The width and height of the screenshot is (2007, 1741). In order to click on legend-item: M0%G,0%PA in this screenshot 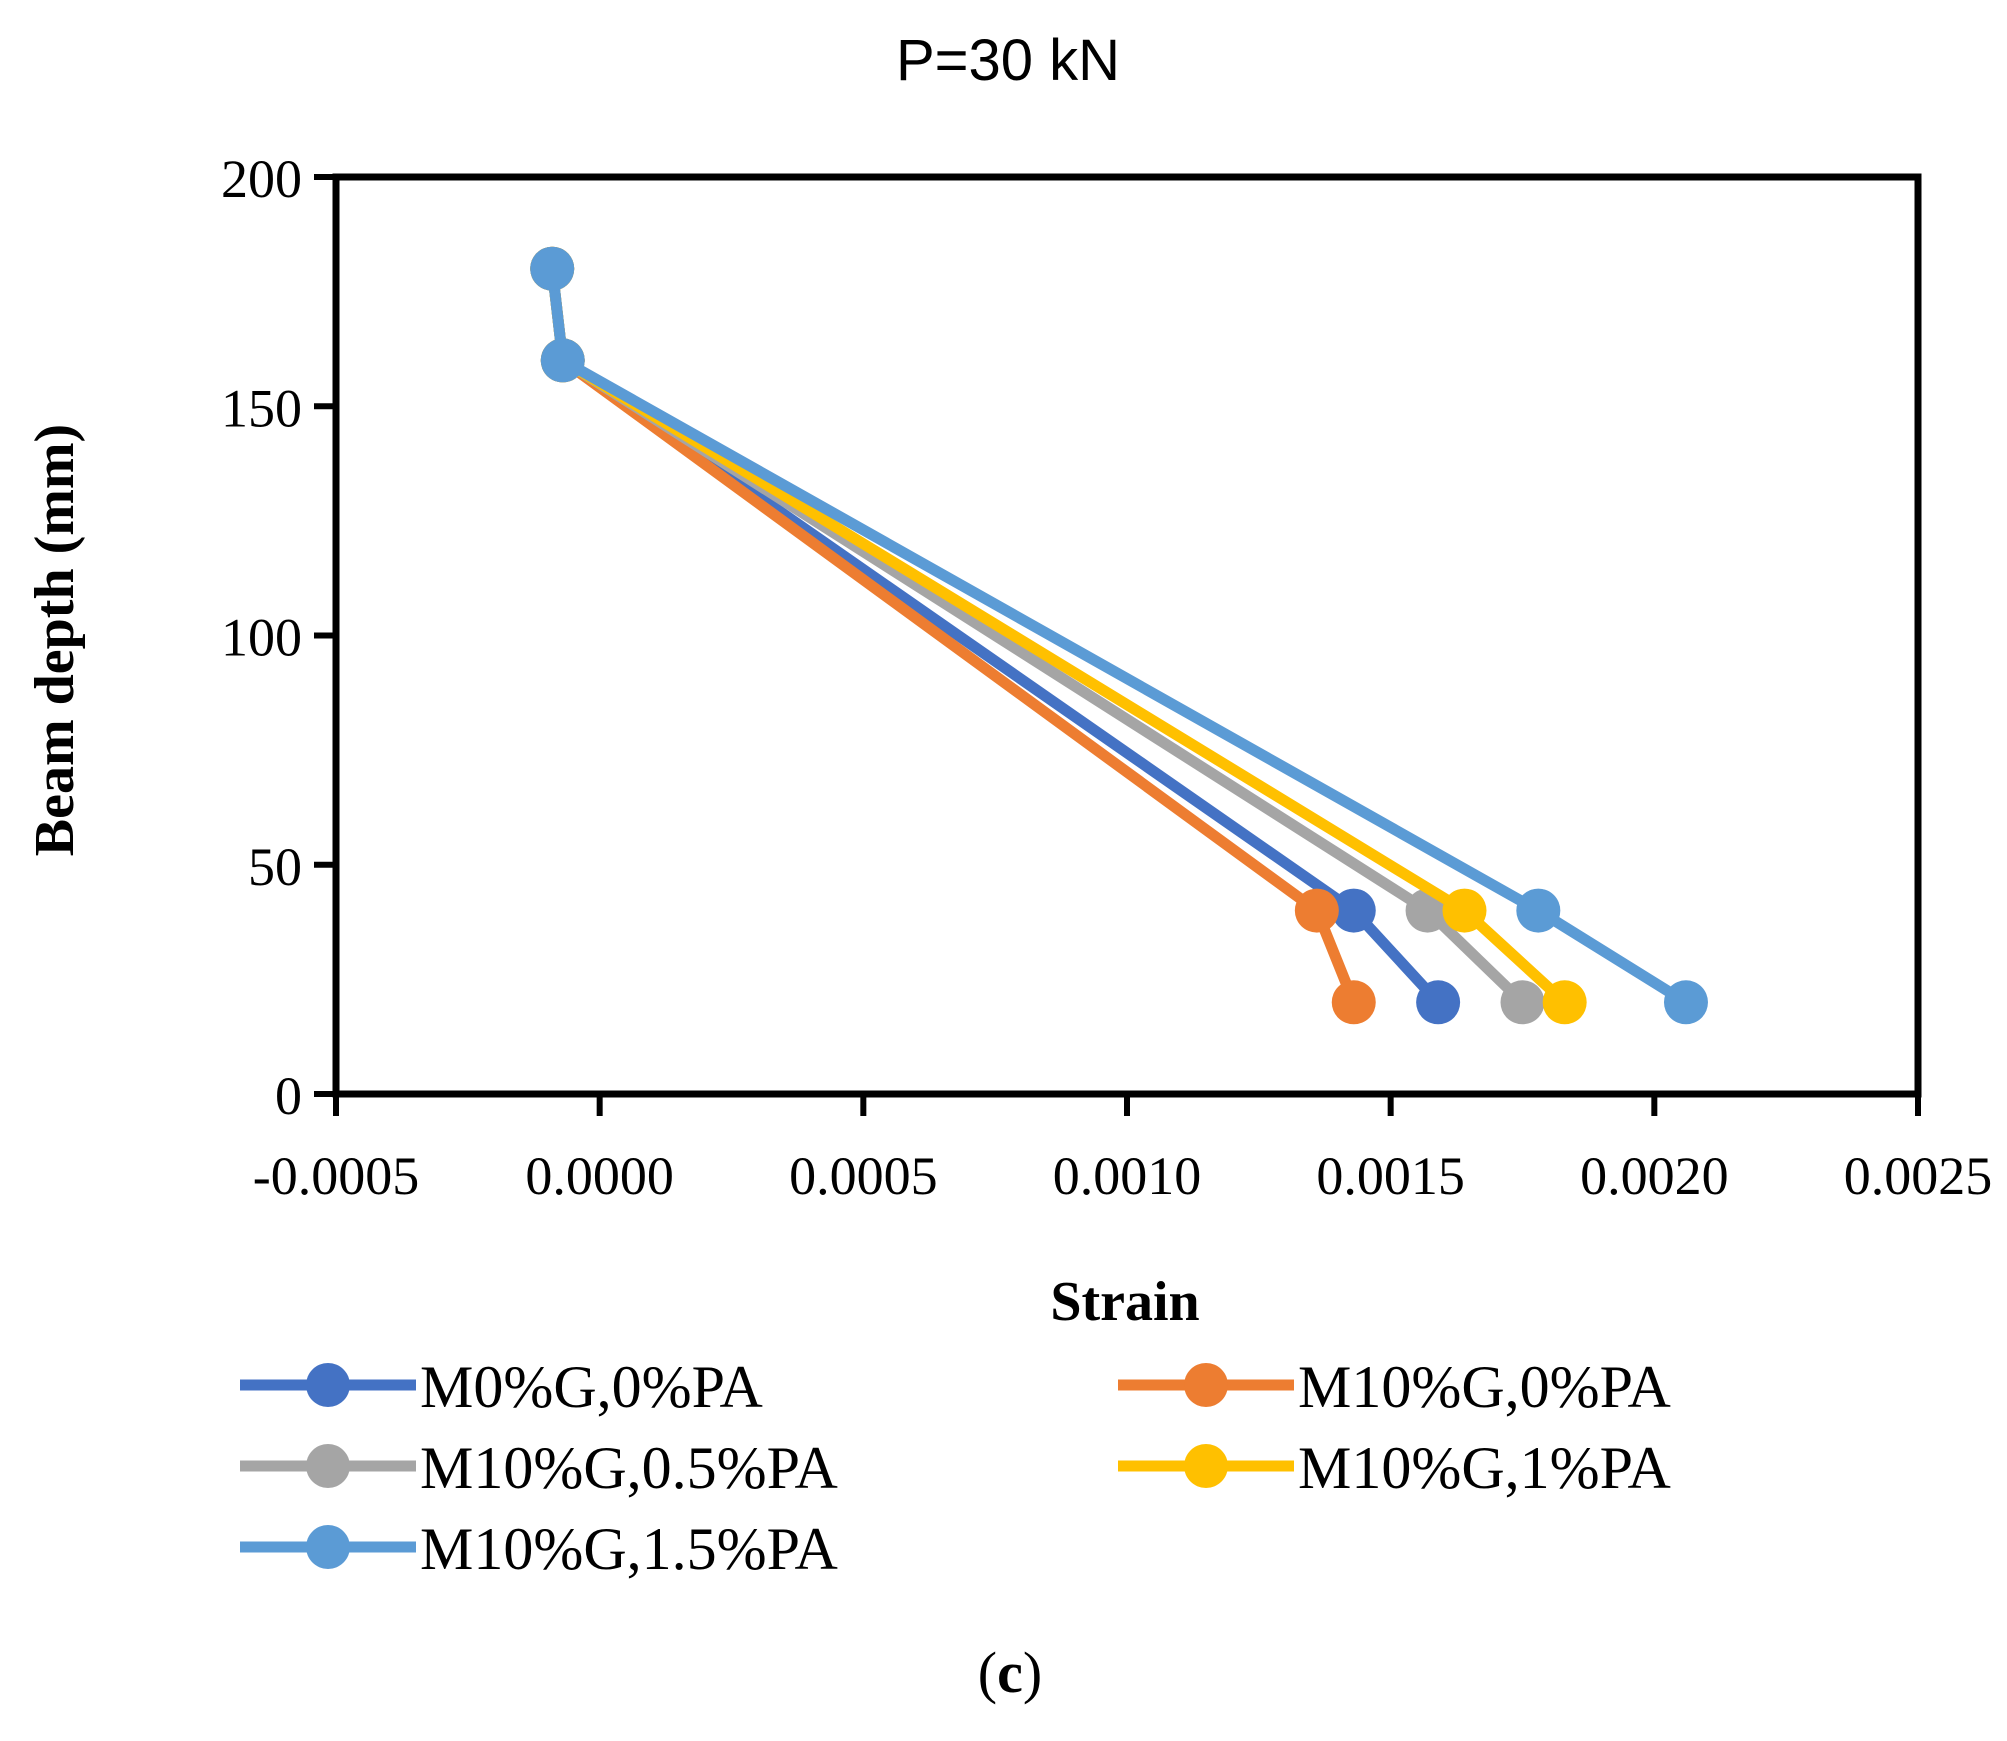, I will do `click(501, 1387)`.